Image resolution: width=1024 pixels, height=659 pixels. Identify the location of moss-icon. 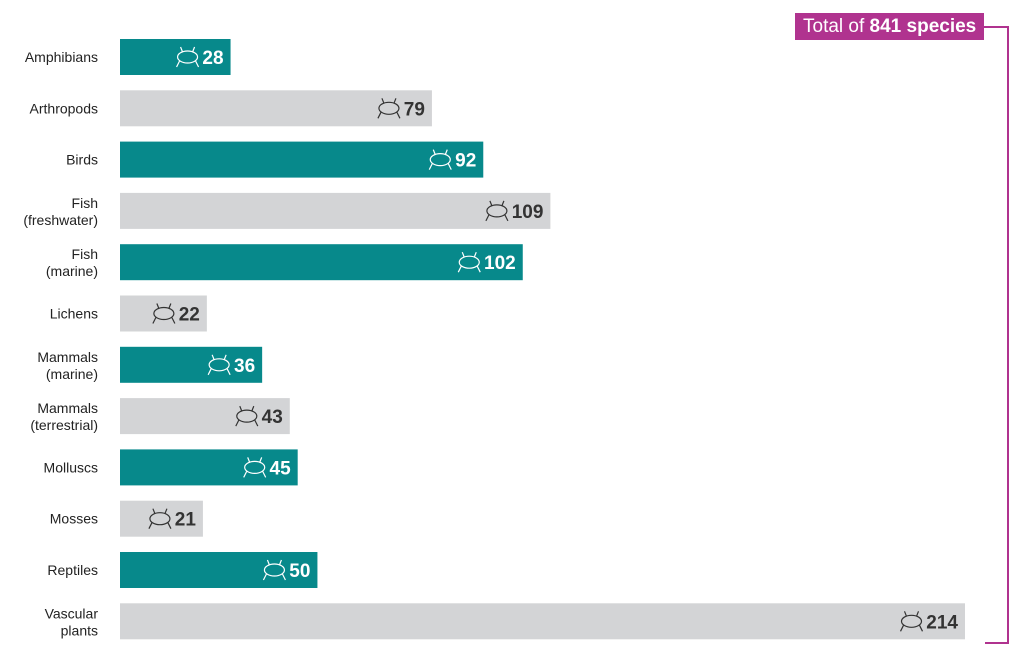
(160, 518).